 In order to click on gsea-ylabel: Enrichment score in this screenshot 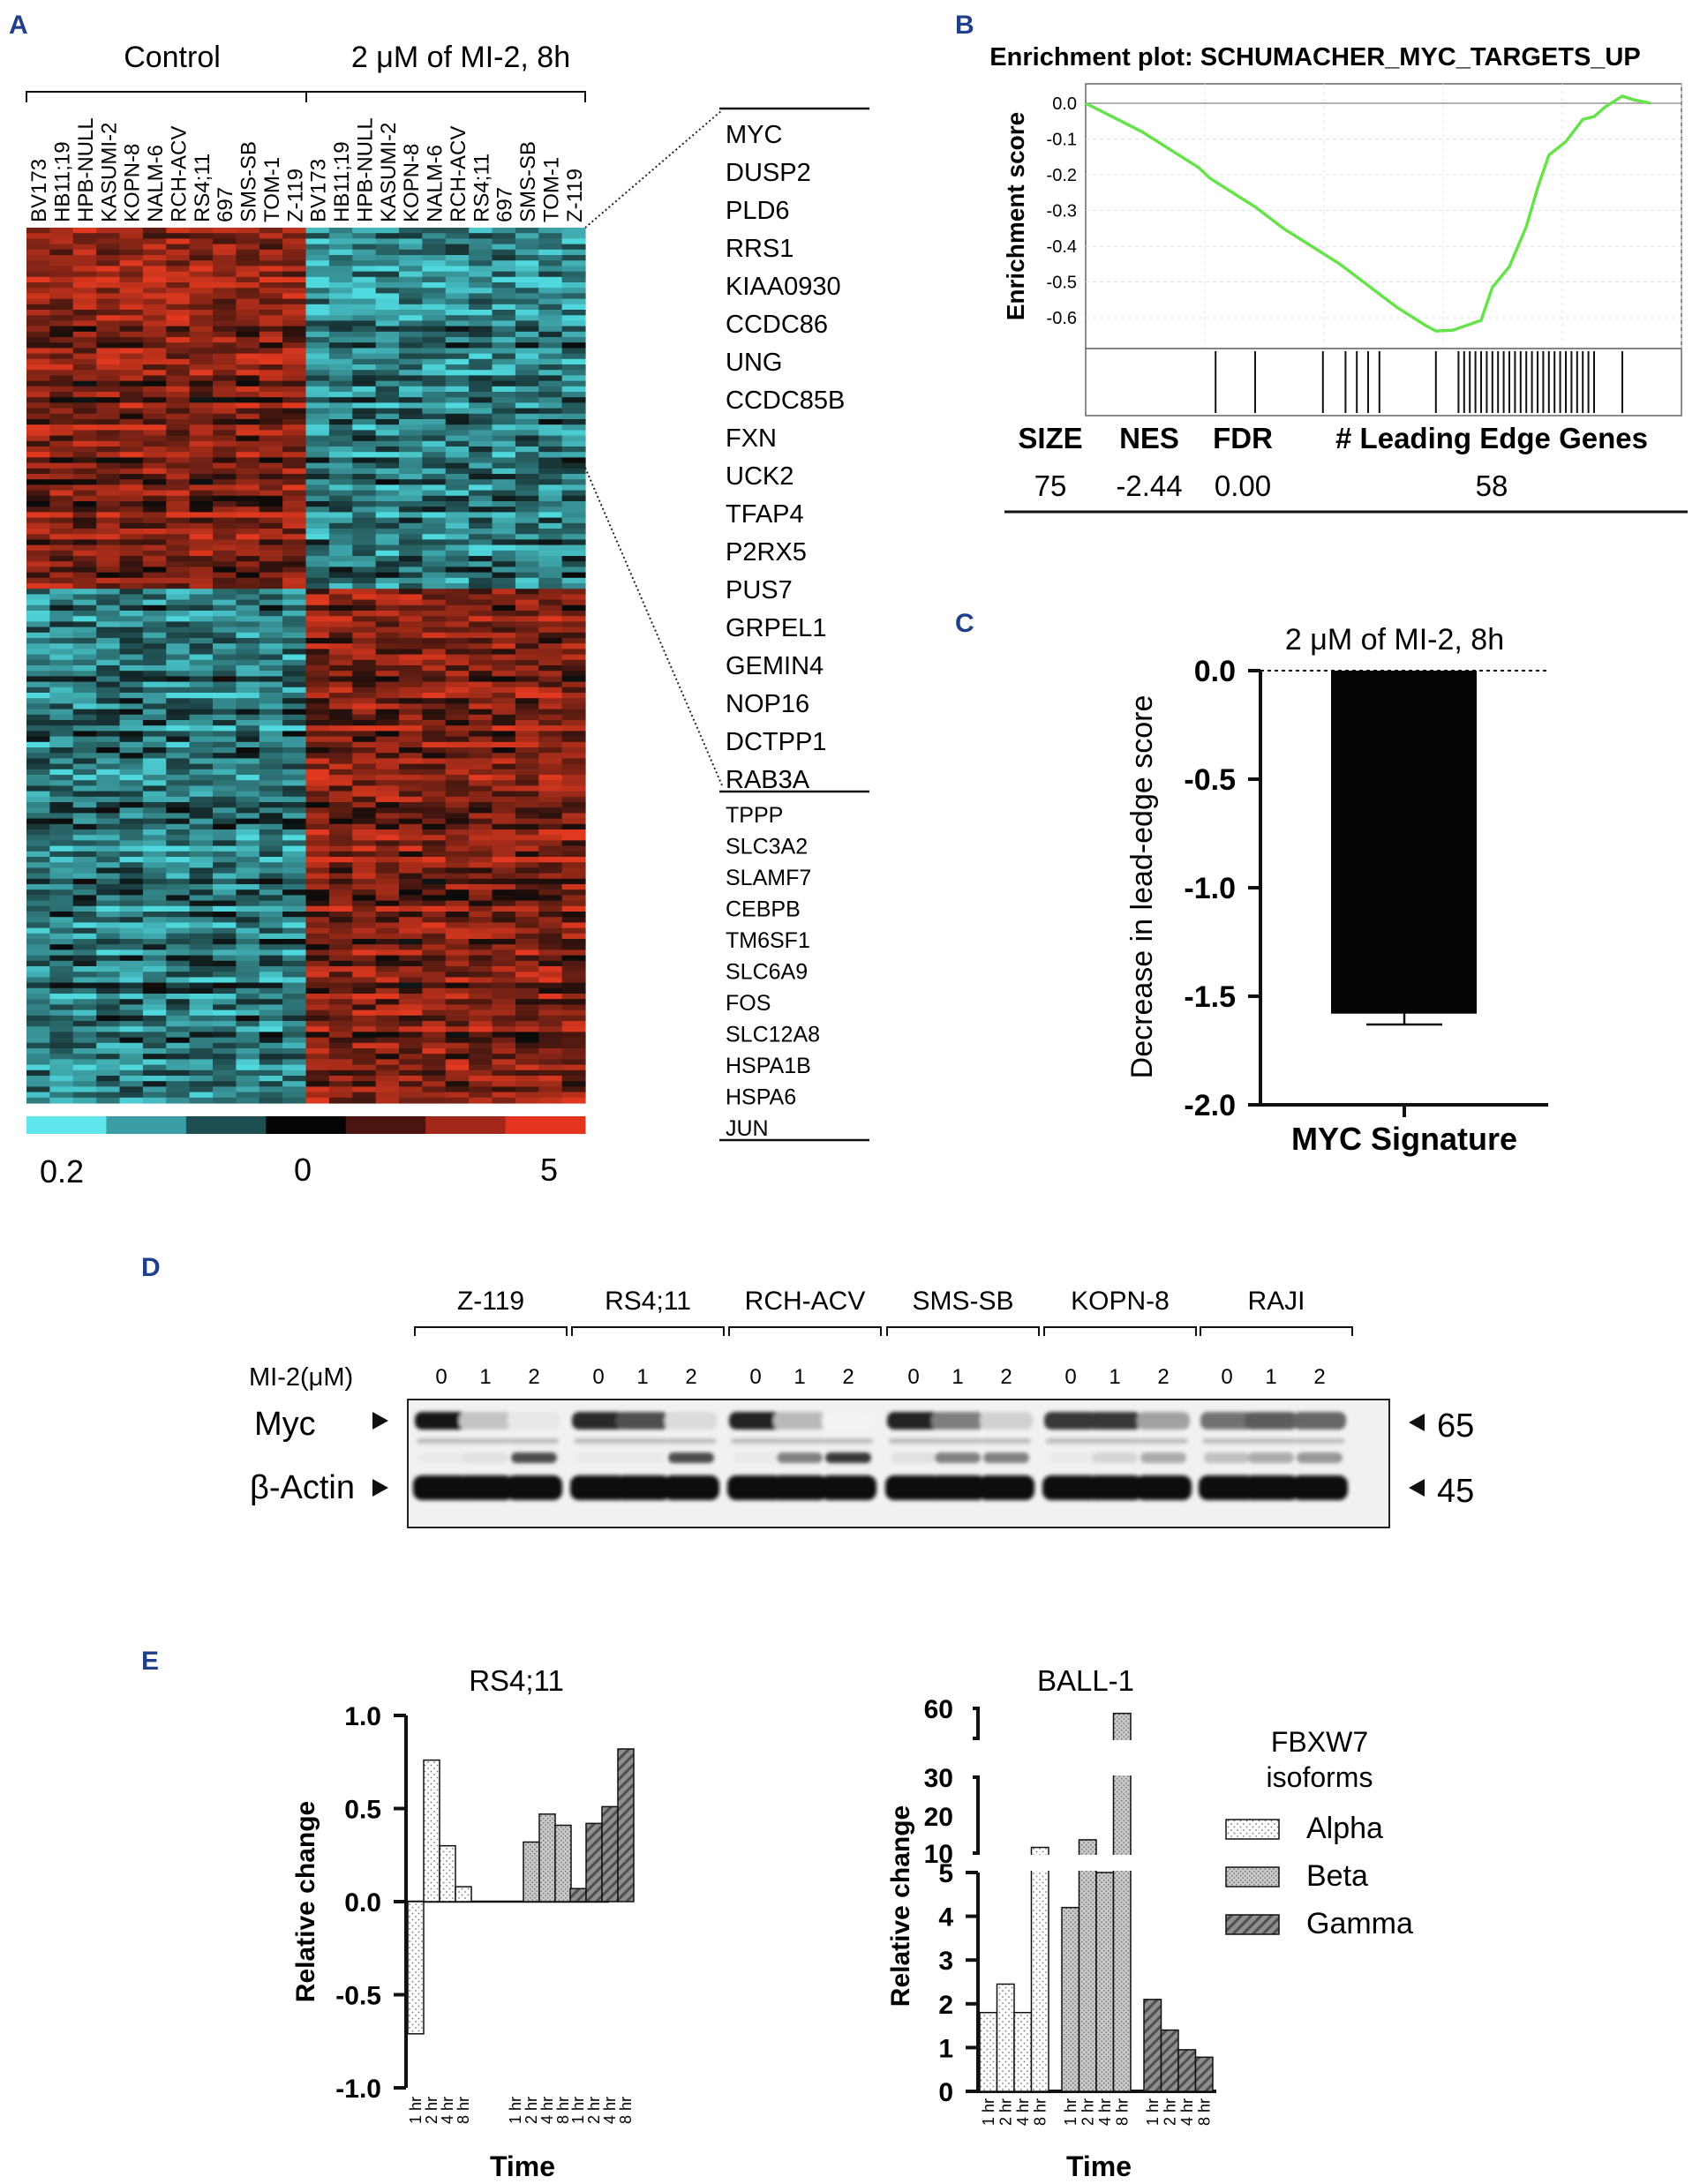, I will do `click(1015, 216)`.